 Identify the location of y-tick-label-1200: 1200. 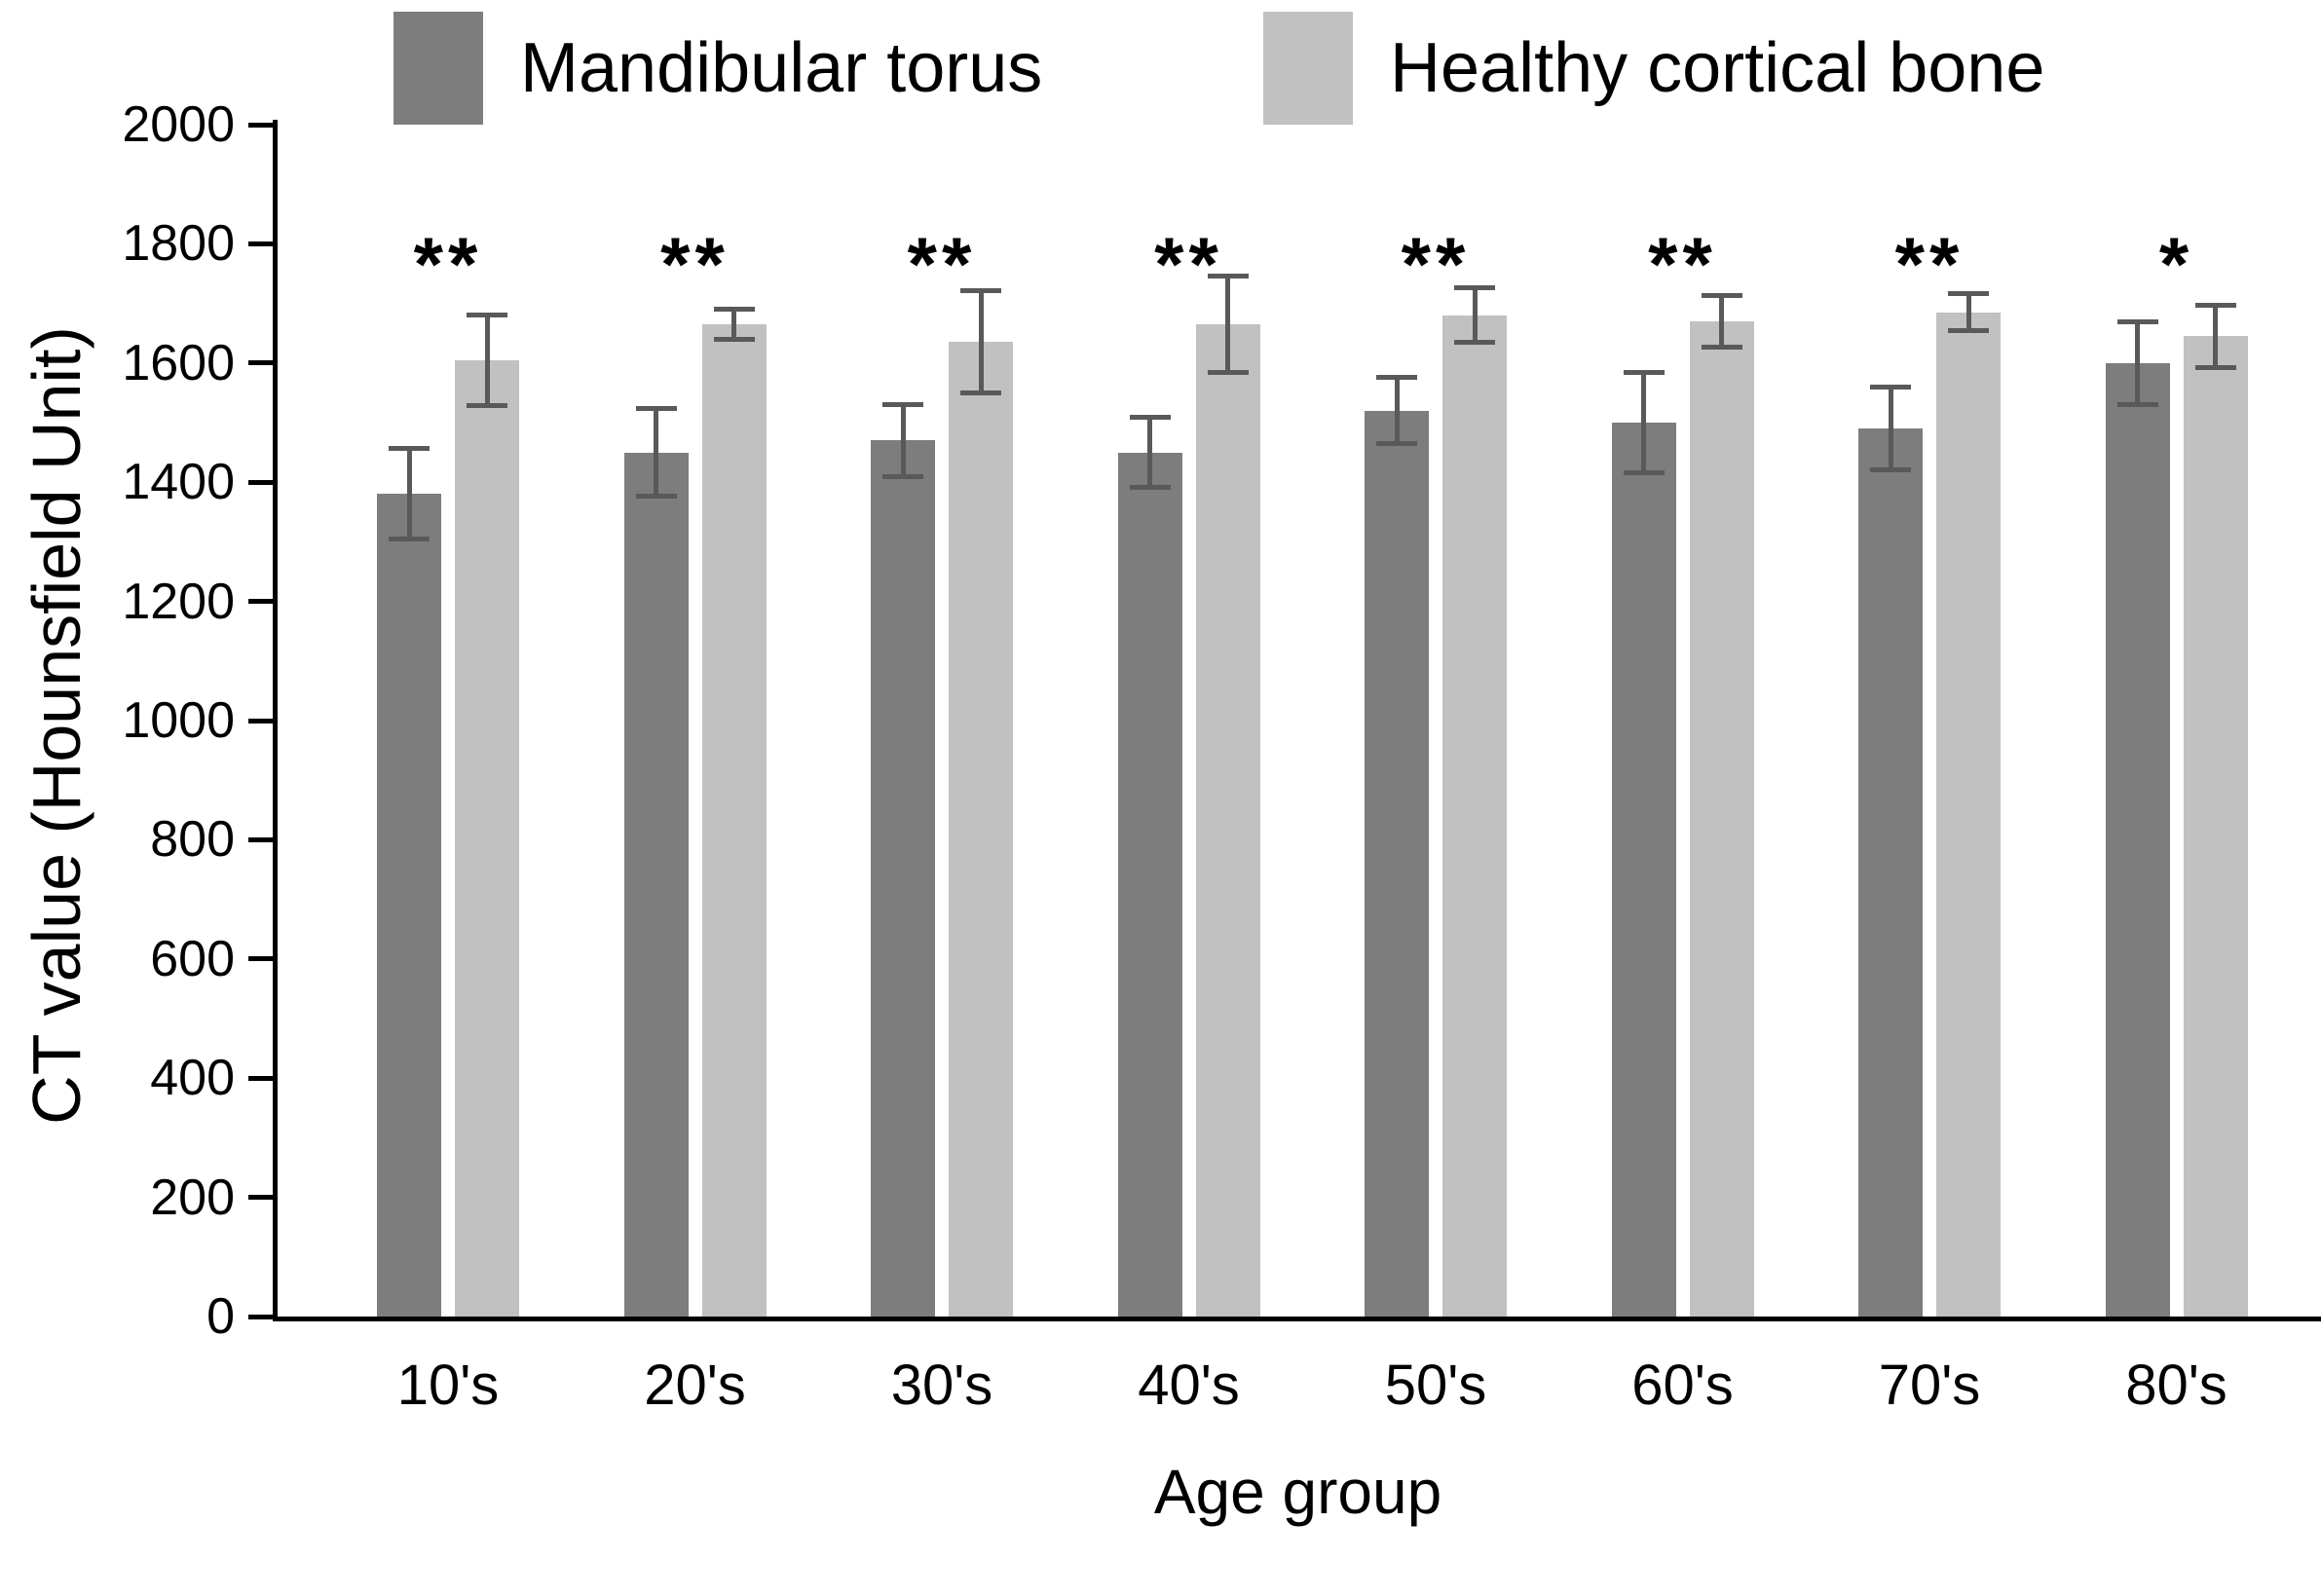
(179, 602).